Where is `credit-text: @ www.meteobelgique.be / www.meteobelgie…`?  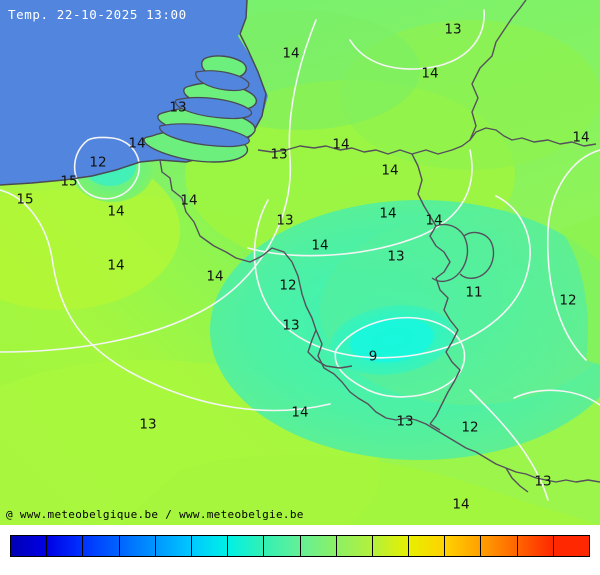
credit-text: @ www.meteobelgique.be / www.meteobelgie… is located at coordinates (155, 514).